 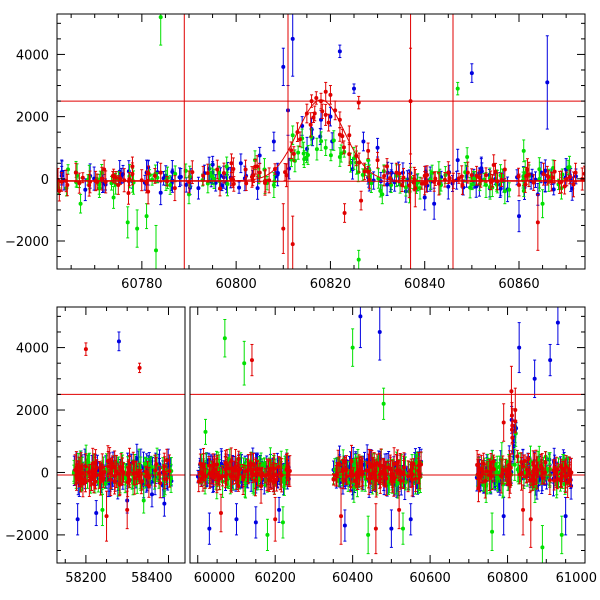 I want to click on model-curve, so click(x=321, y=140).